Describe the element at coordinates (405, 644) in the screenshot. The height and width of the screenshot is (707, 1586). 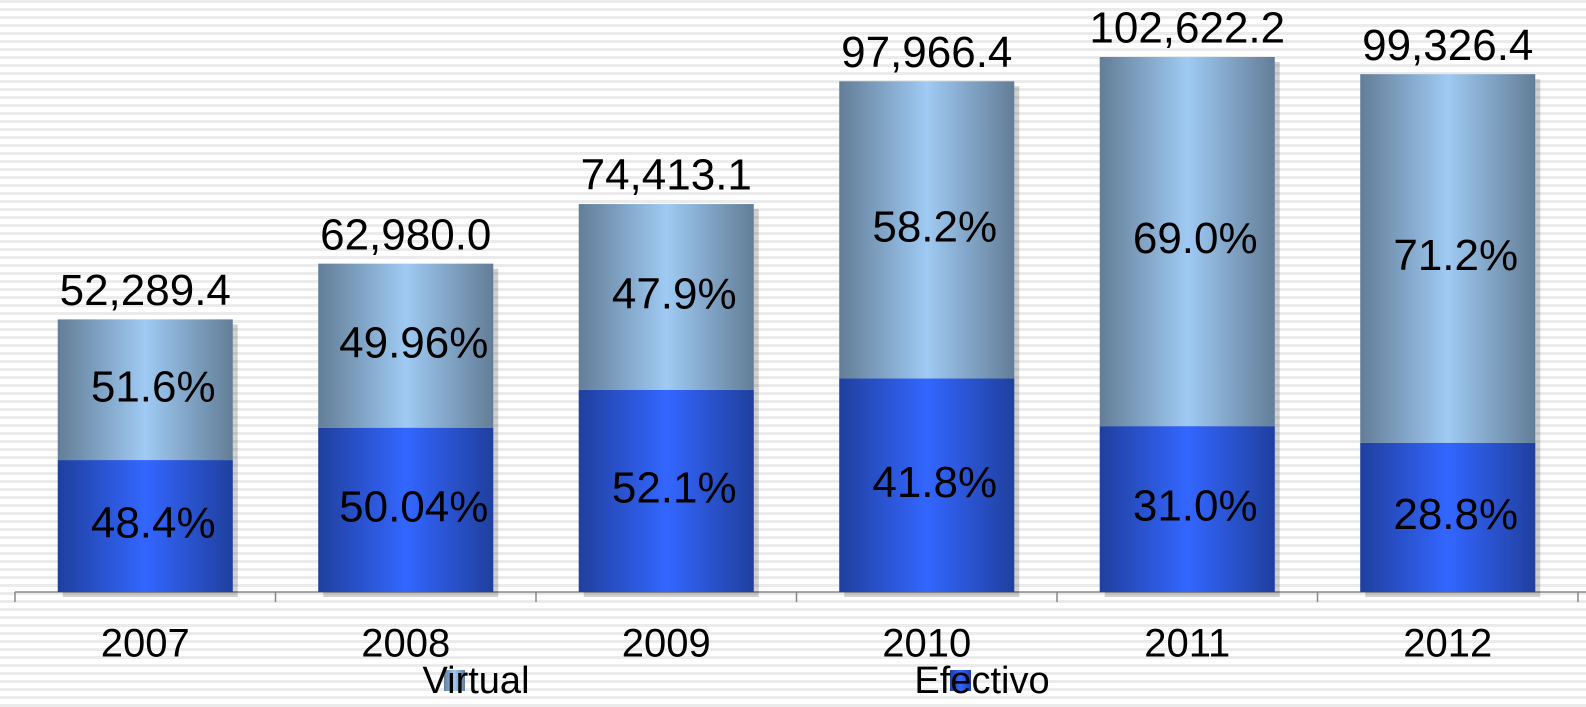
I see `x-tick-label: 2008` at that location.